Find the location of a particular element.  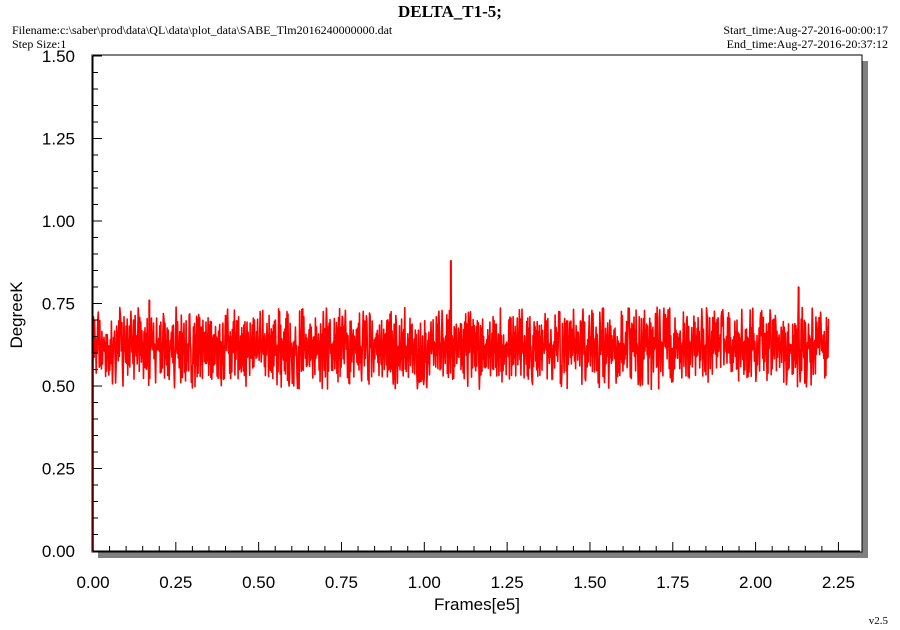

start-time-label: Start_time:Aug-27-2016-00:00:17 is located at coordinates (805, 30).